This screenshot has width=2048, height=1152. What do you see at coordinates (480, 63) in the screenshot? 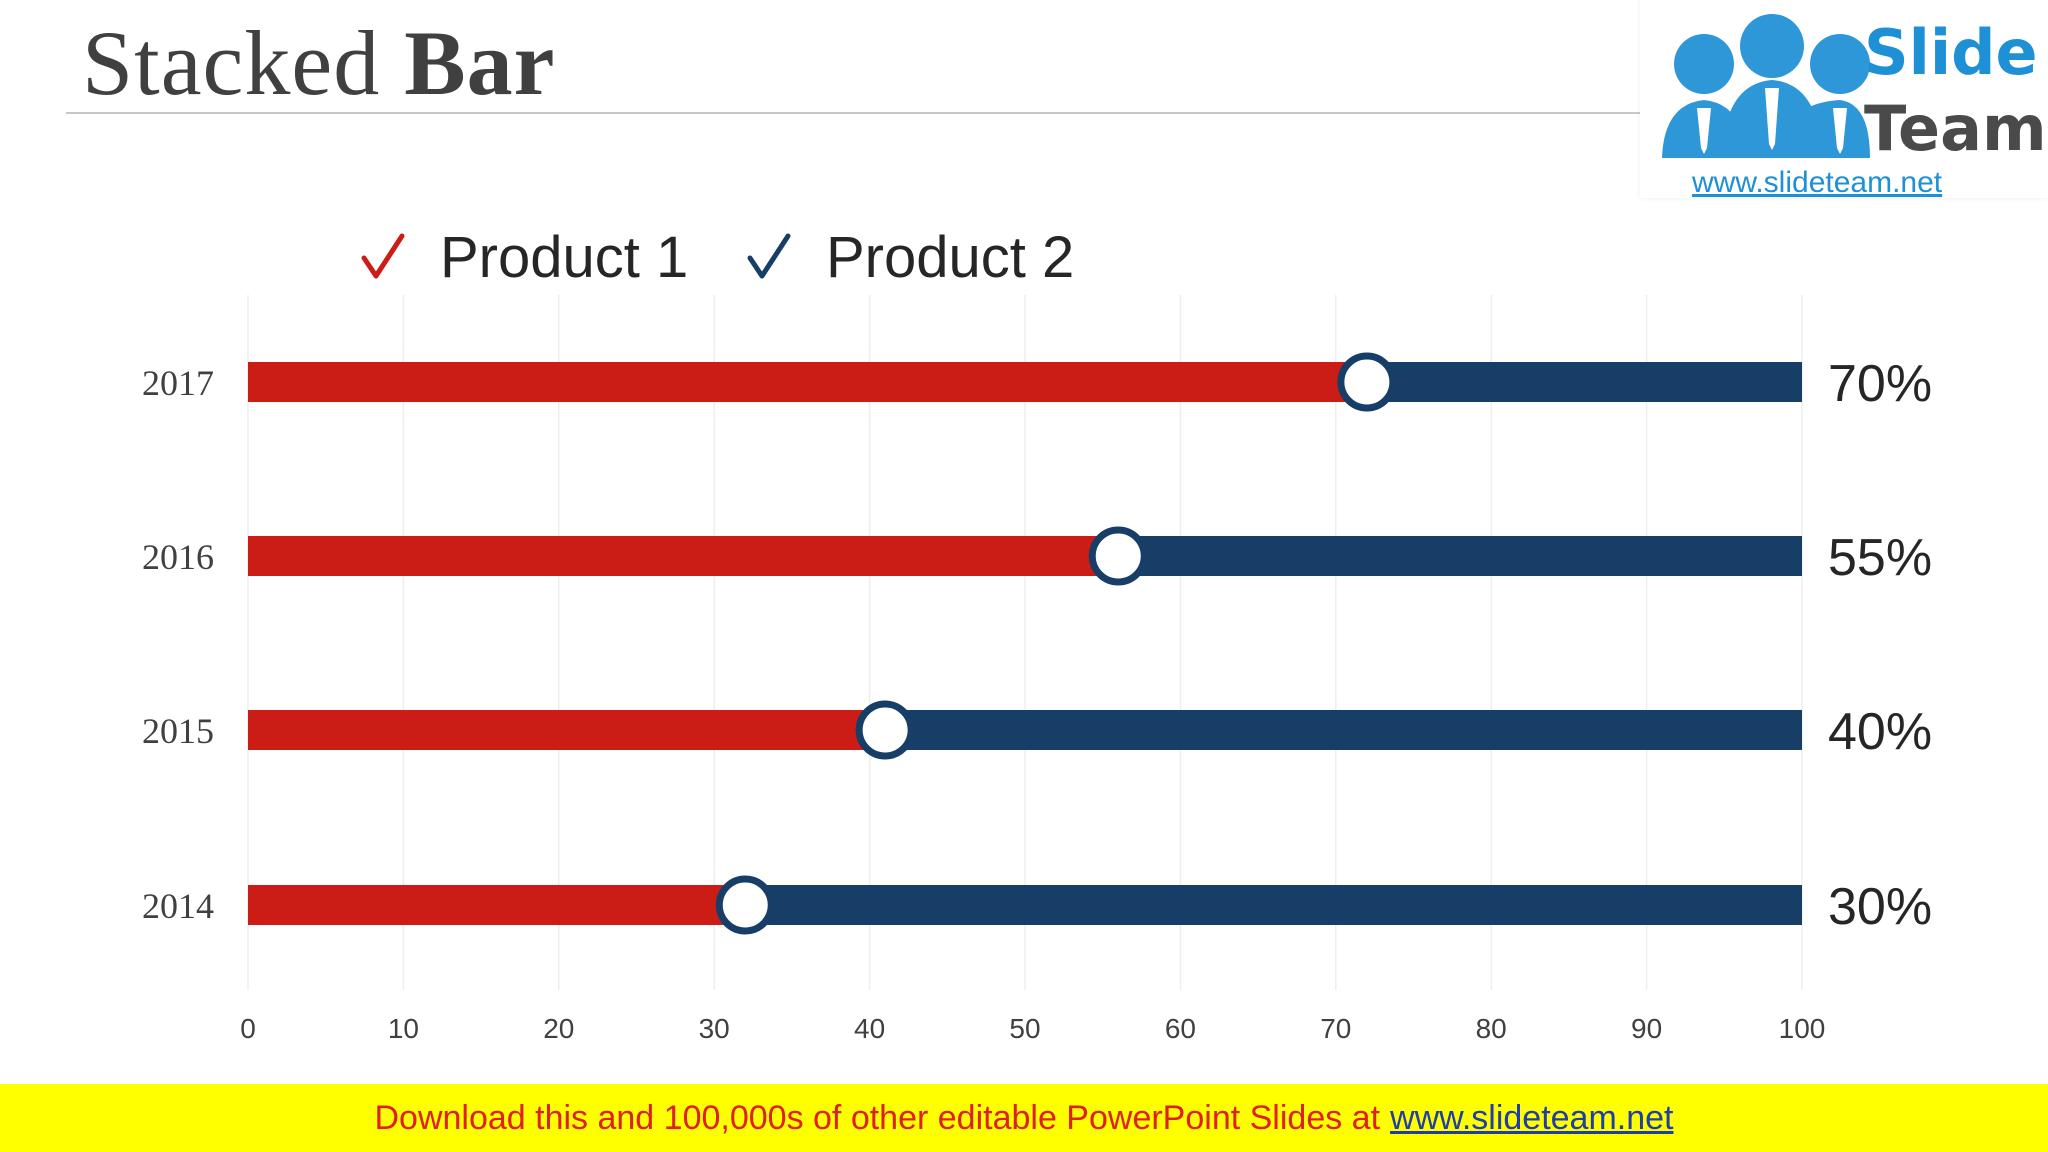
I see `title-bold: Bar` at bounding box center [480, 63].